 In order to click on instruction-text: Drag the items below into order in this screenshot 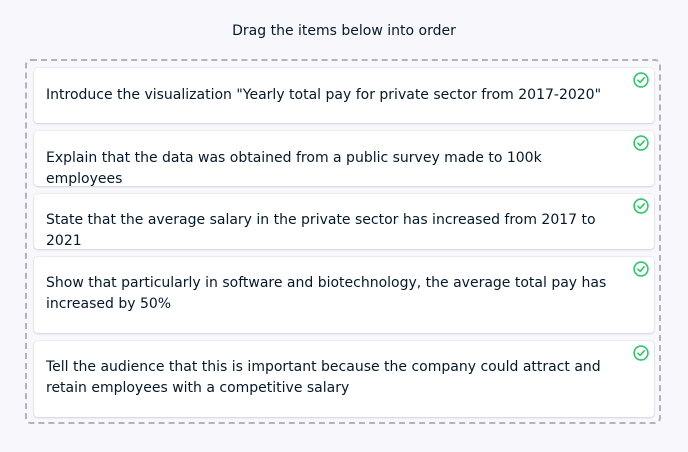, I will do `click(344, 31)`.